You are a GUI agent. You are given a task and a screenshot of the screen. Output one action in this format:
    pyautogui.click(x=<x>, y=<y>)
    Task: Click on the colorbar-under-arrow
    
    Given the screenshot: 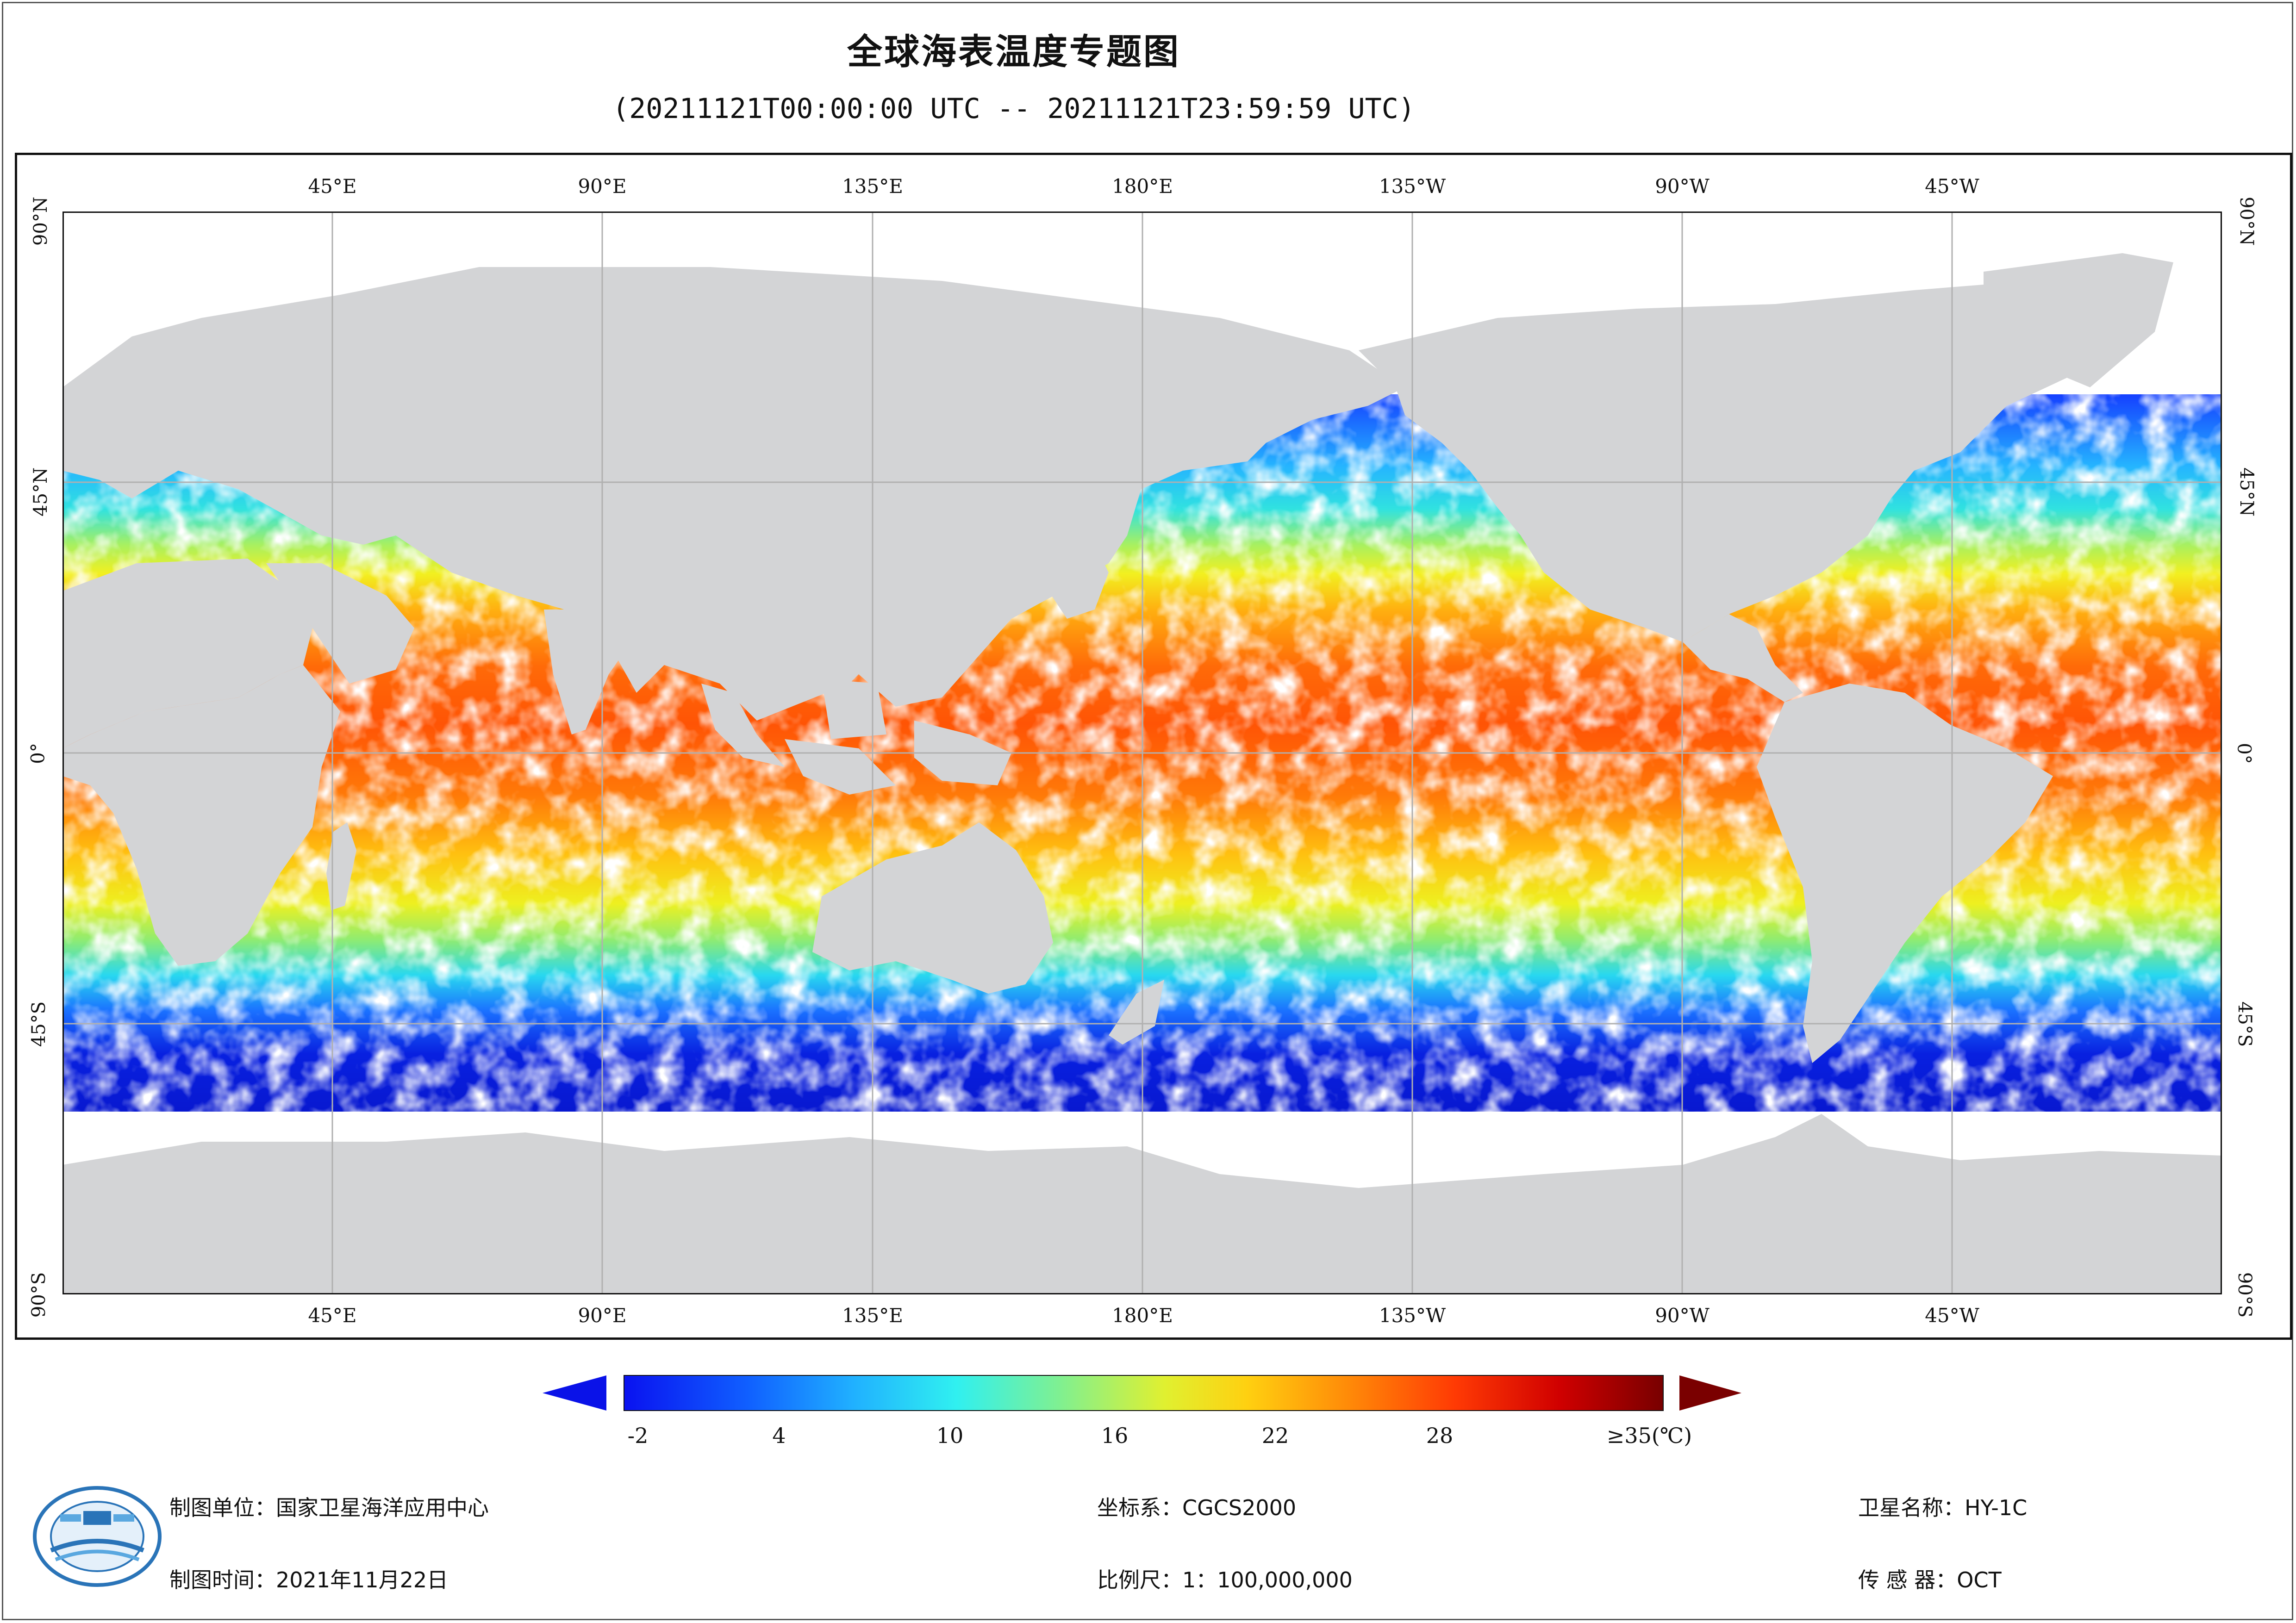 What is the action you would take?
    pyautogui.click(x=574, y=1393)
    